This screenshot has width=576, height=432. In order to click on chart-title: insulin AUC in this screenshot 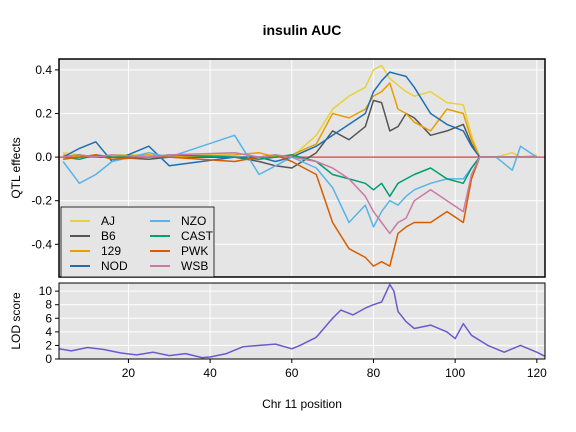, I will do `click(302, 30)`.